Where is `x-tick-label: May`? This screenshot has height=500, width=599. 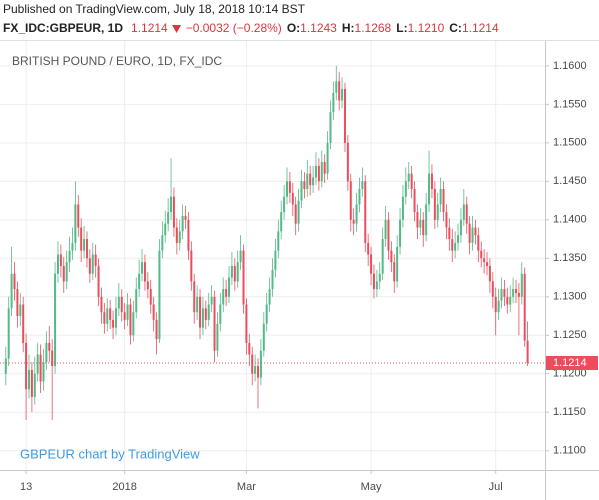 x-tick-label: May is located at coordinates (371, 487).